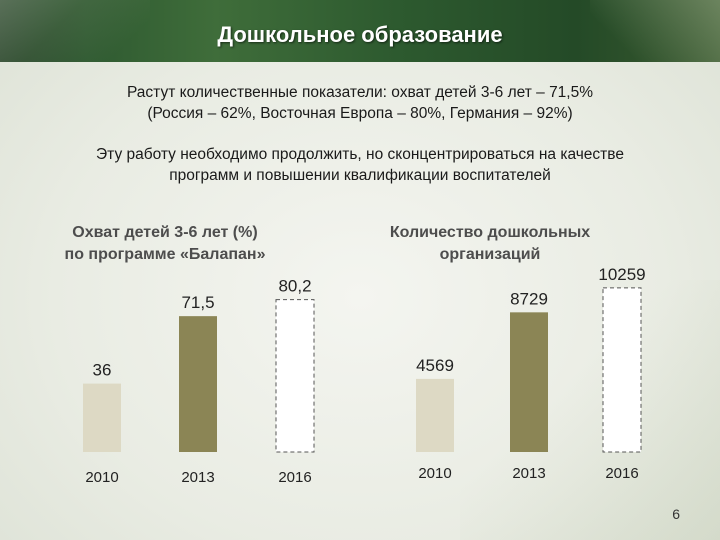  I want to click on chart1-value-label-2010: 36, so click(102, 370).